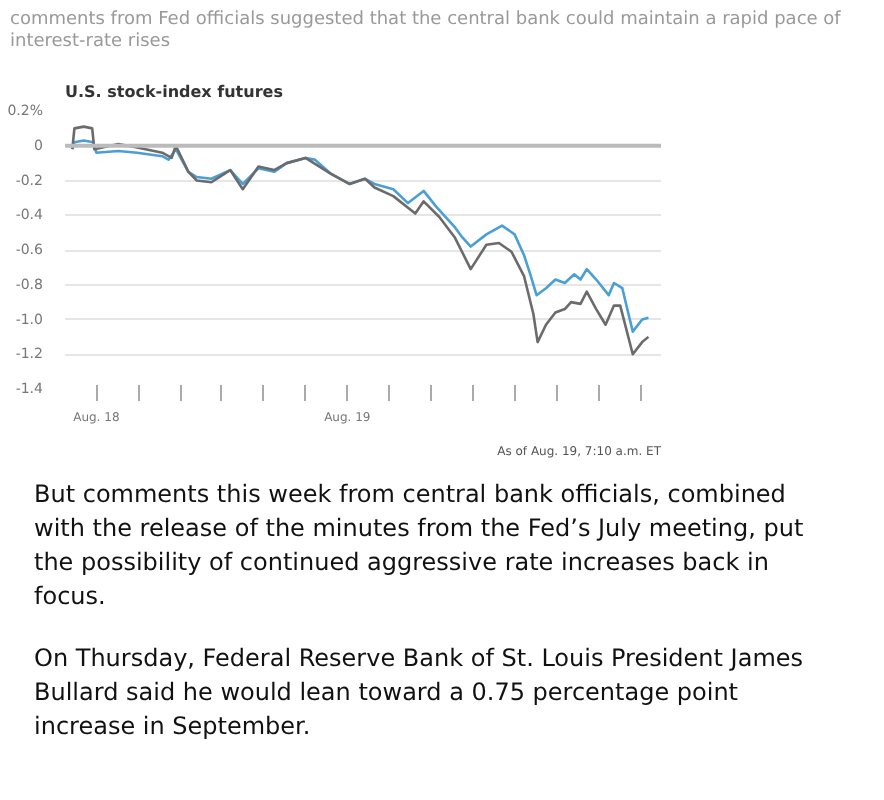 The image size is (884, 800). I want to click on text: On Thursday, Federal Reserve Bank of St. Louis President James Bullard said he would lean toward a 0.75 percentage point increase in September., so click(420, 693).